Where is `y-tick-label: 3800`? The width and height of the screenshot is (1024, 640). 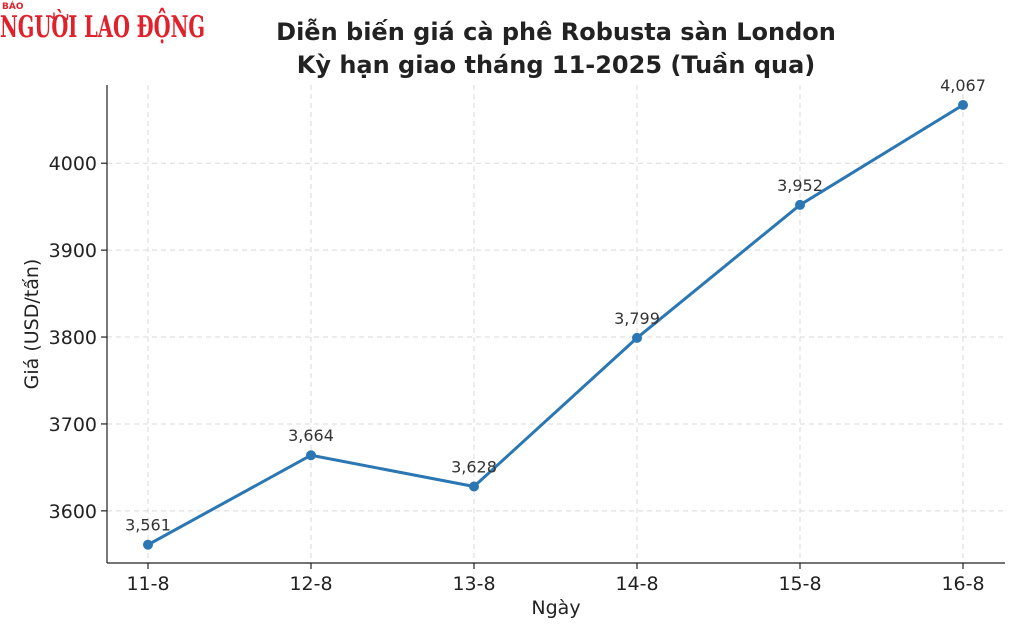
y-tick-label: 3800 is located at coordinates (73, 338).